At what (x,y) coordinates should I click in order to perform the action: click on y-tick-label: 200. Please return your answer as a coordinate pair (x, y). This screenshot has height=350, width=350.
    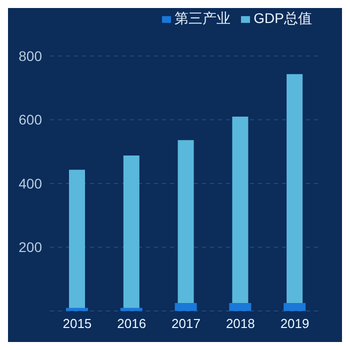
    Looking at the image, I should click on (30, 247).